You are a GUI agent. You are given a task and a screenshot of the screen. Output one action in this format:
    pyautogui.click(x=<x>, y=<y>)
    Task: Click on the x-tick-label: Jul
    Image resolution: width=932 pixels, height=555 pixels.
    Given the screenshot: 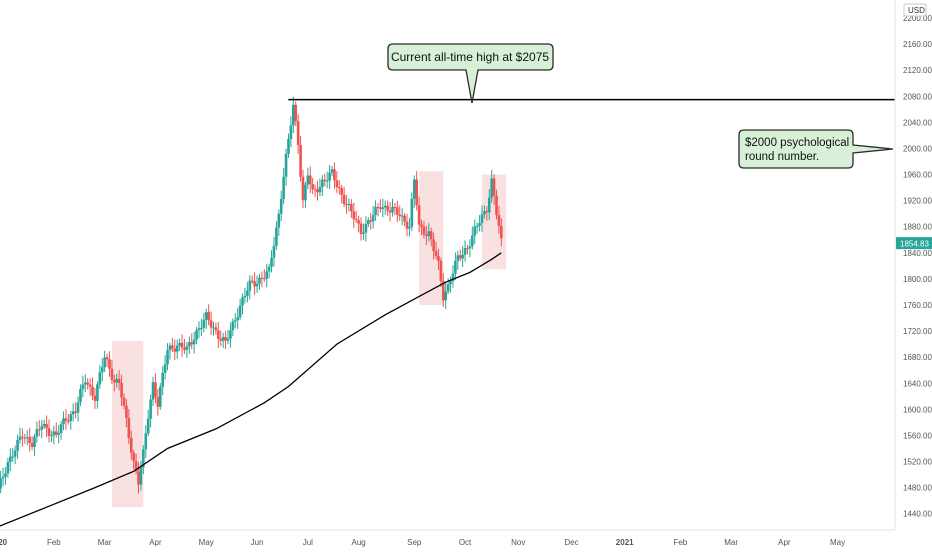 What is the action you would take?
    pyautogui.click(x=308, y=542)
    